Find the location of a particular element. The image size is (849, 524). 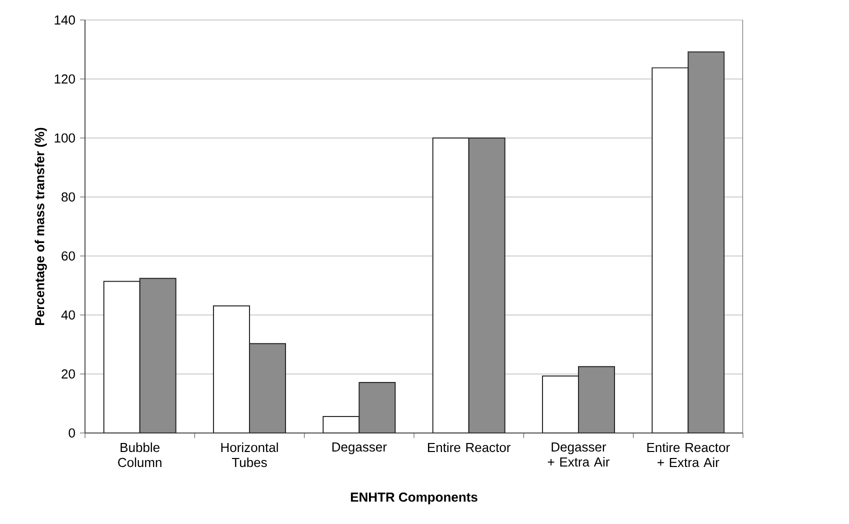

x-tick-label: Degasser + Extra Air is located at coordinates (579, 454).